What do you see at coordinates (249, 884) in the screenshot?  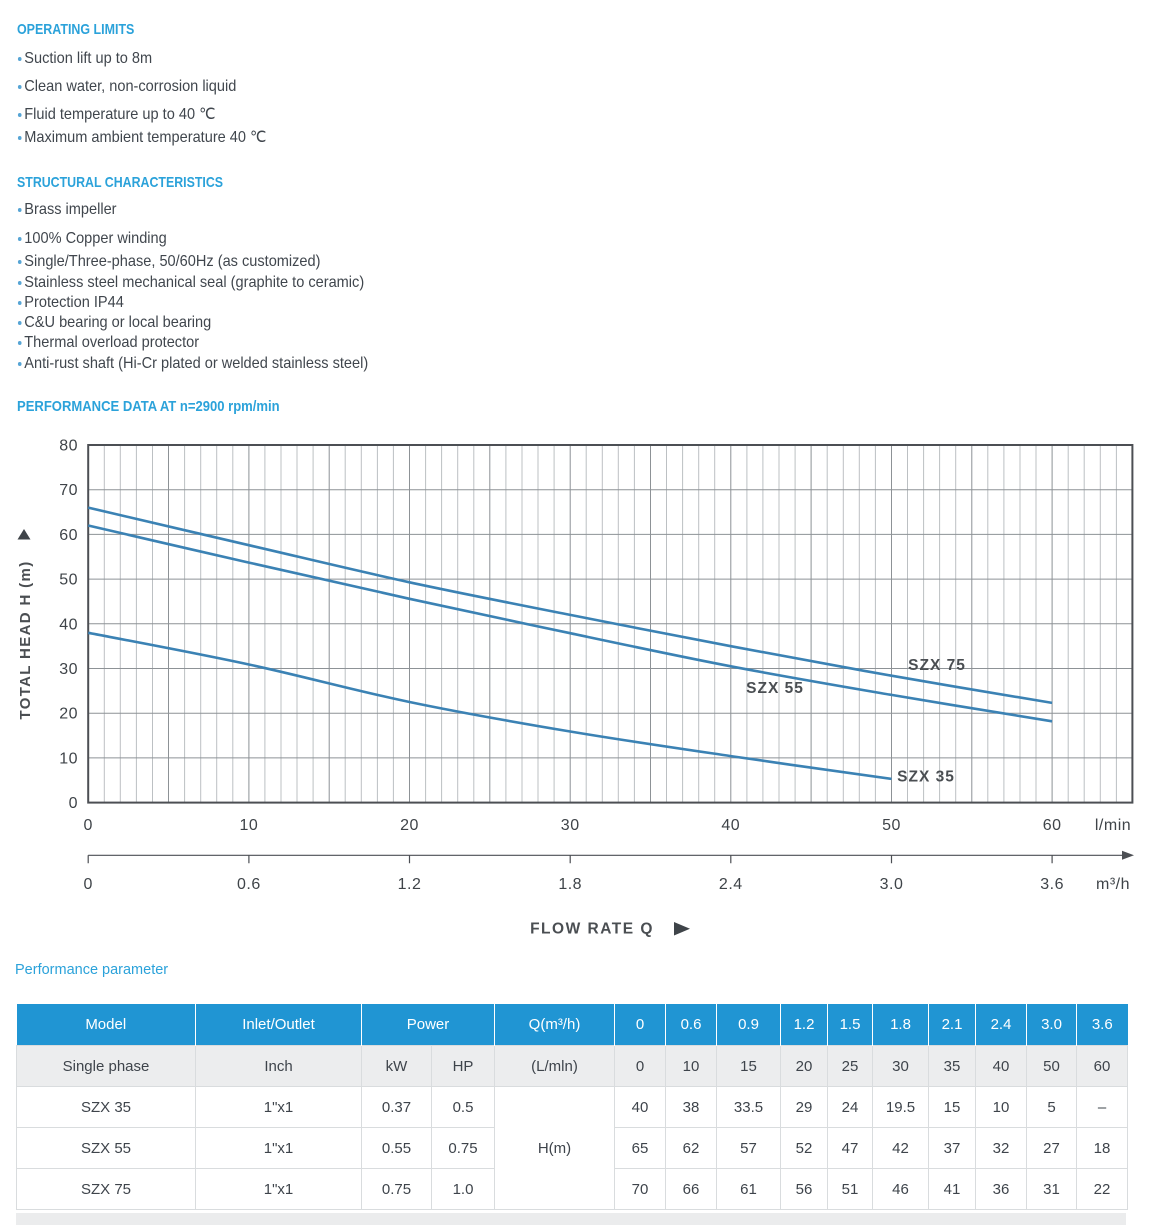 I see `svg-text: 0.6` at bounding box center [249, 884].